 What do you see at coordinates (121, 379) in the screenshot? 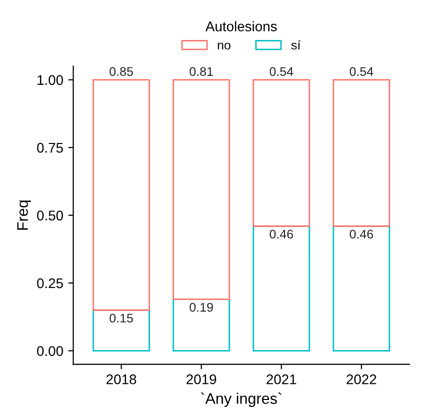
I see `x-tick-label: 2018` at bounding box center [121, 379].